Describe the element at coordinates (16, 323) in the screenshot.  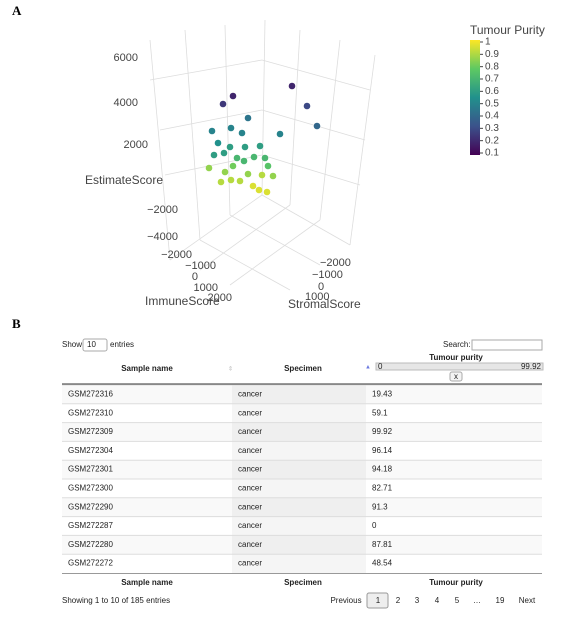
I see `panel-label: B` at that location.